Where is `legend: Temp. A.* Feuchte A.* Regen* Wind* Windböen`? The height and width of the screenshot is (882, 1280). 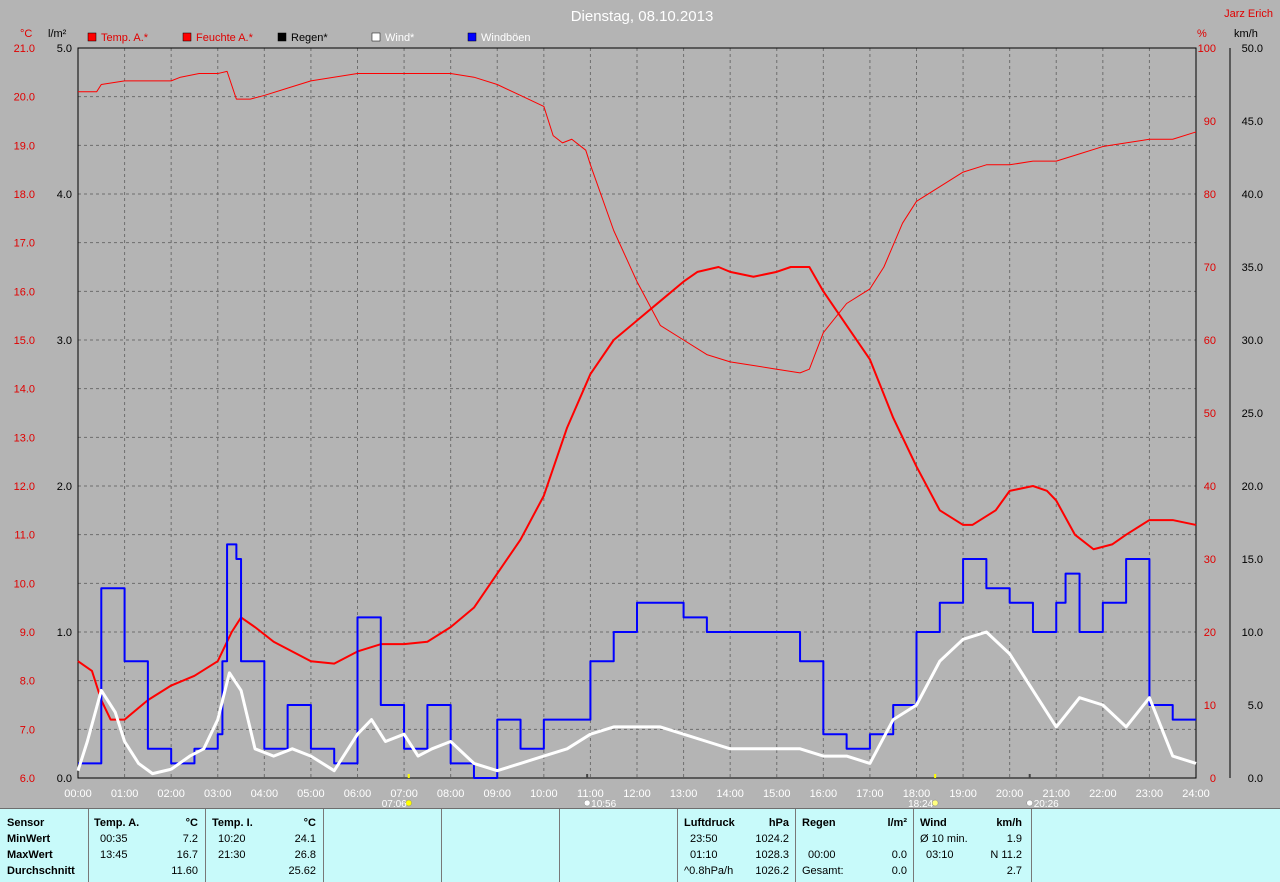
legend: Temp. A.* Feuchte A.* Regen* Wind* Windböen is located at coordinates (309, 38).